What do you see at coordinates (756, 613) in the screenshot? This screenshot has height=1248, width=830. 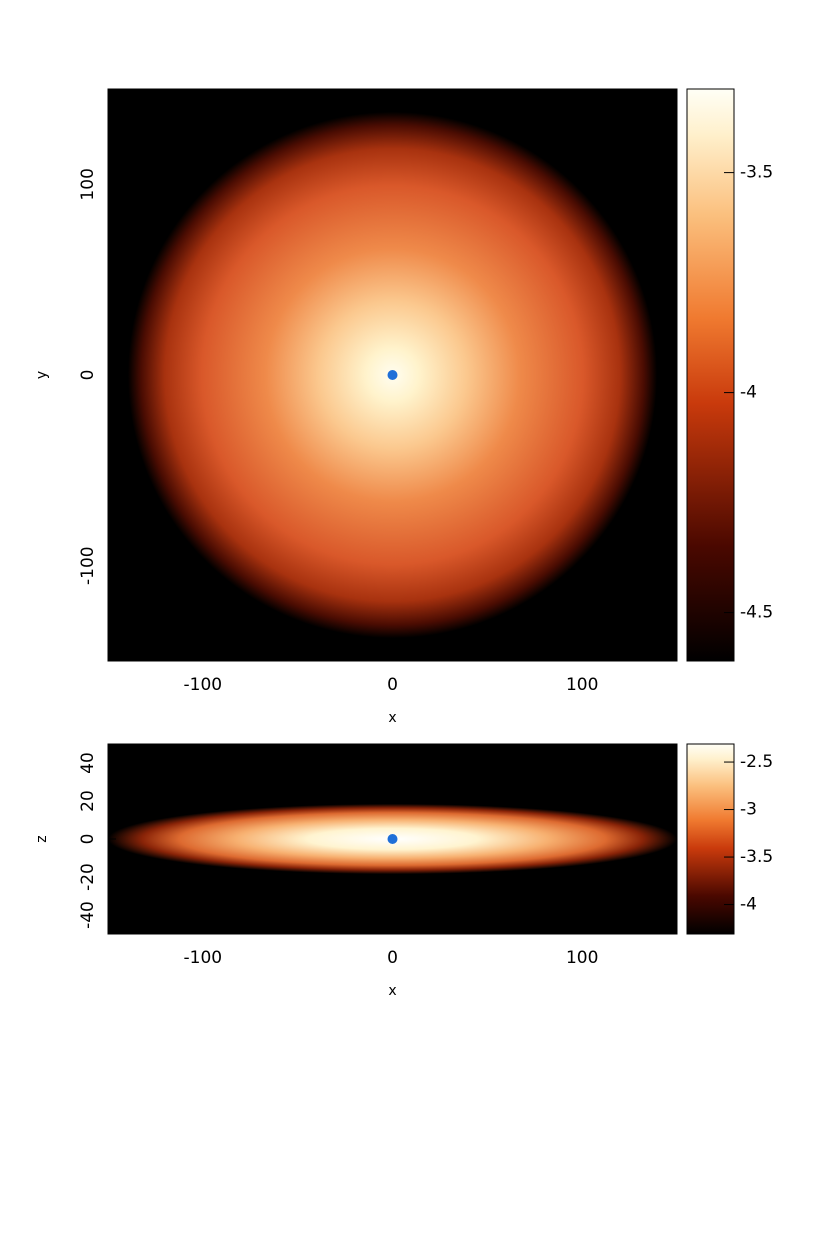 I see `colorbar-tick-label: -4.5` at bounding box center [756, 613].